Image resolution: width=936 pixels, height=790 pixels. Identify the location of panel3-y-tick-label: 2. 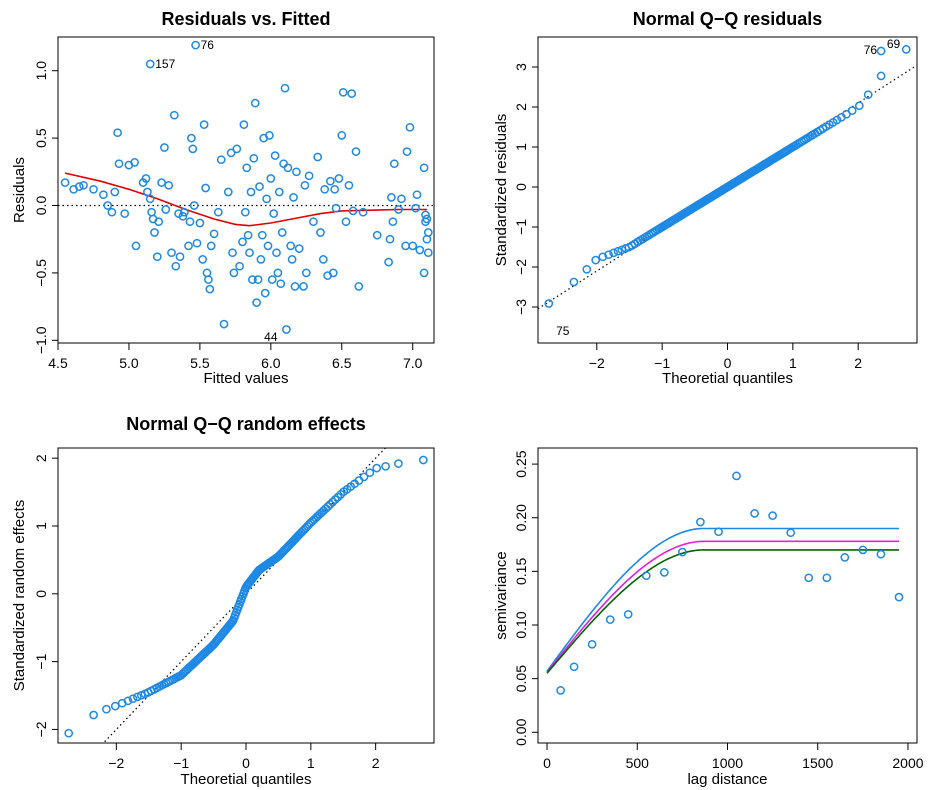
(41, 458).